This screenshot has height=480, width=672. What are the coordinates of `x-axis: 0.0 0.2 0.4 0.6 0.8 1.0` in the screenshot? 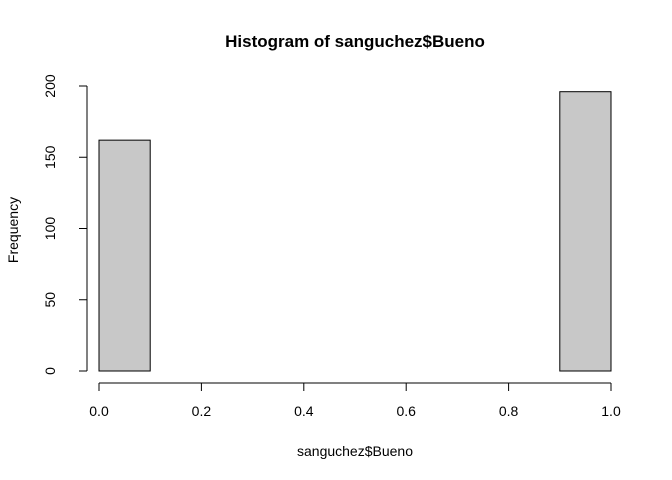 It's located at (355, 400).